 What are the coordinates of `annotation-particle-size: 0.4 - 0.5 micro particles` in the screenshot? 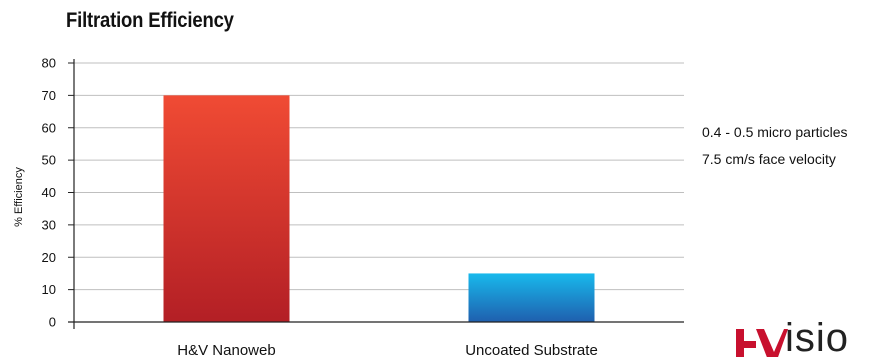 It's located at (775, 132).